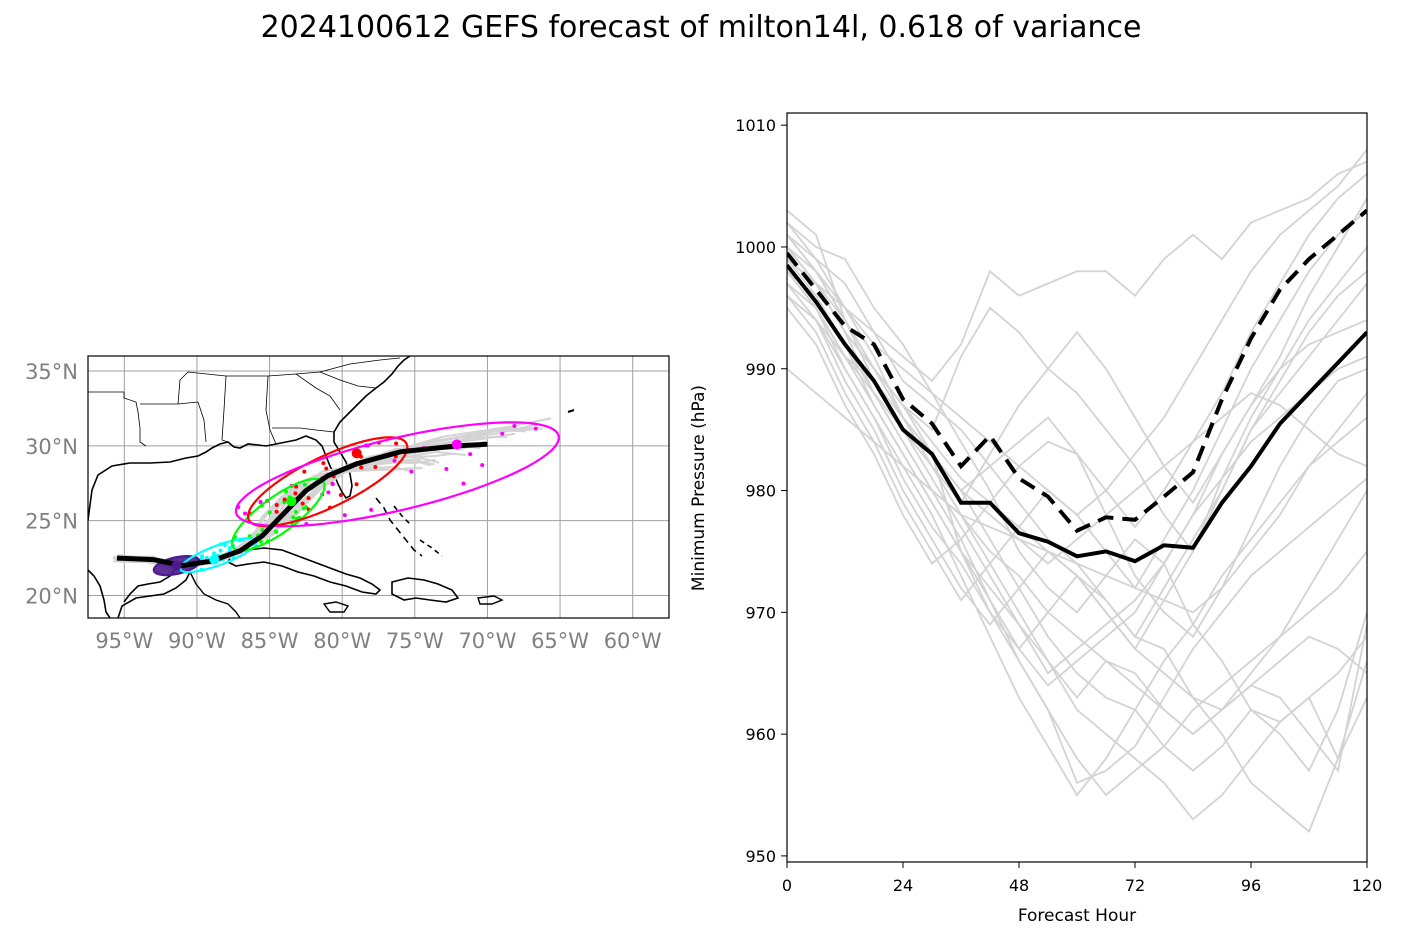 The width and height of the screenshot is (1402, 941). Describe the element at coordinates (1251, 885) in the screenshot. I see `x-tick-label: 96` at that location.